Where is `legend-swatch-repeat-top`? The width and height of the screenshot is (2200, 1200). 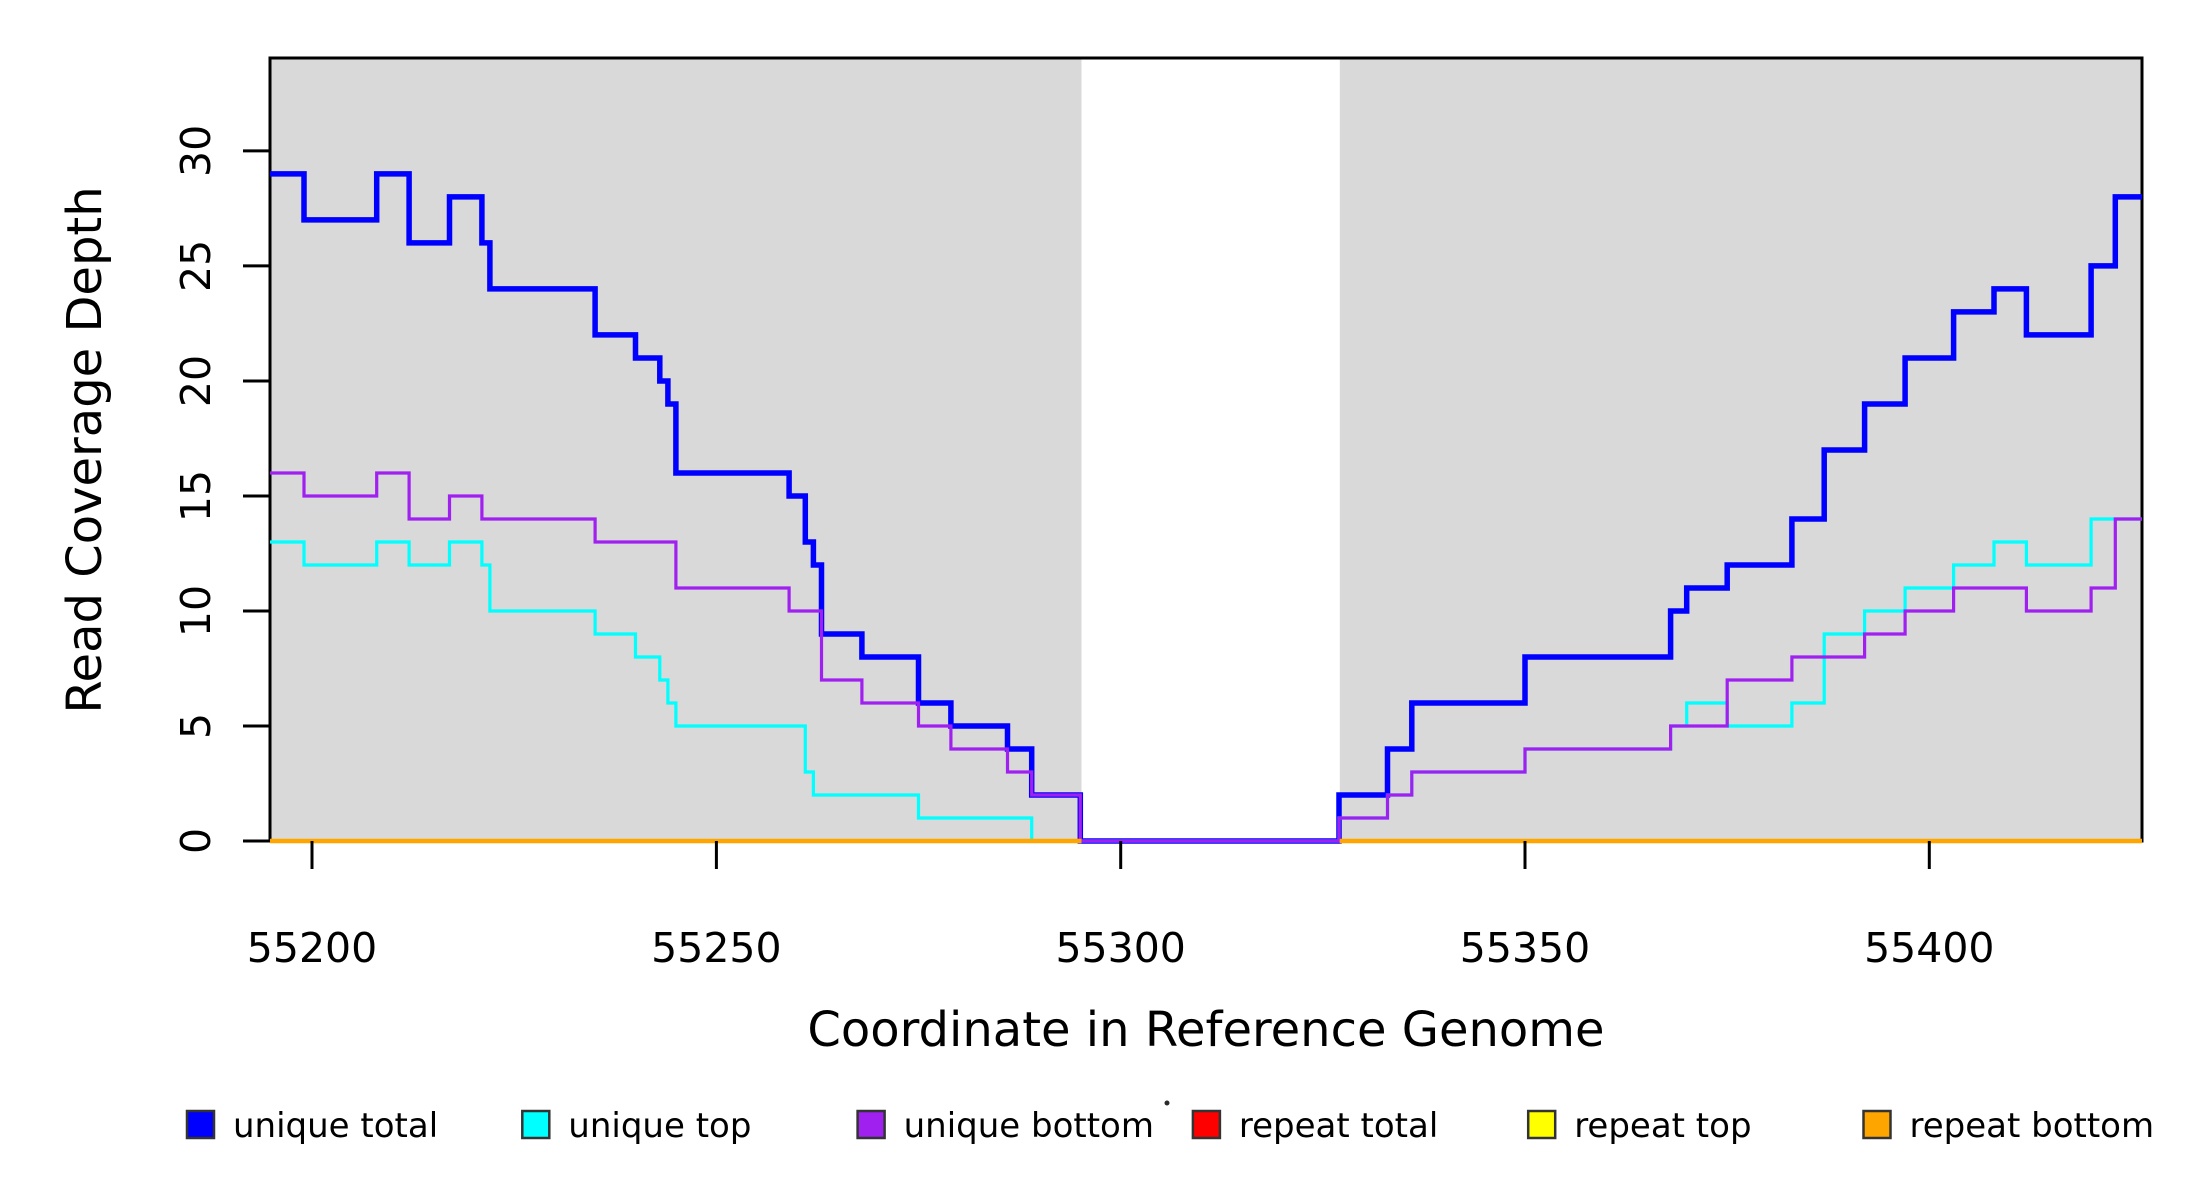
legend-swatch-repeat-top is located at coordinates (1541, 1124).